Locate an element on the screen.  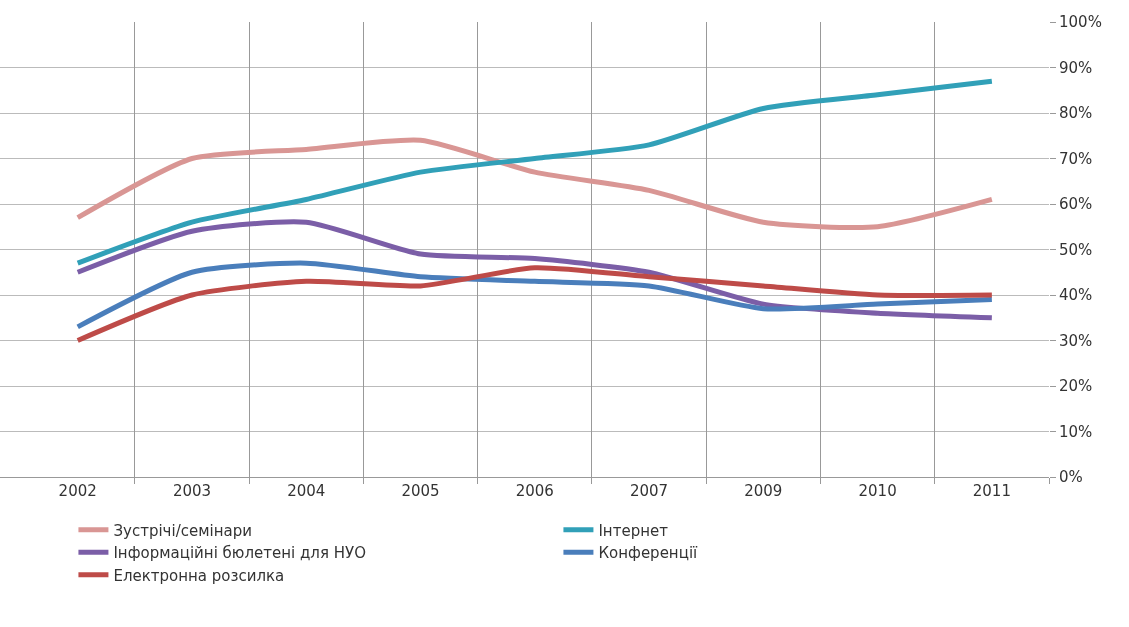
y-tick-label: 80% is located at coordinates (1076, 113).